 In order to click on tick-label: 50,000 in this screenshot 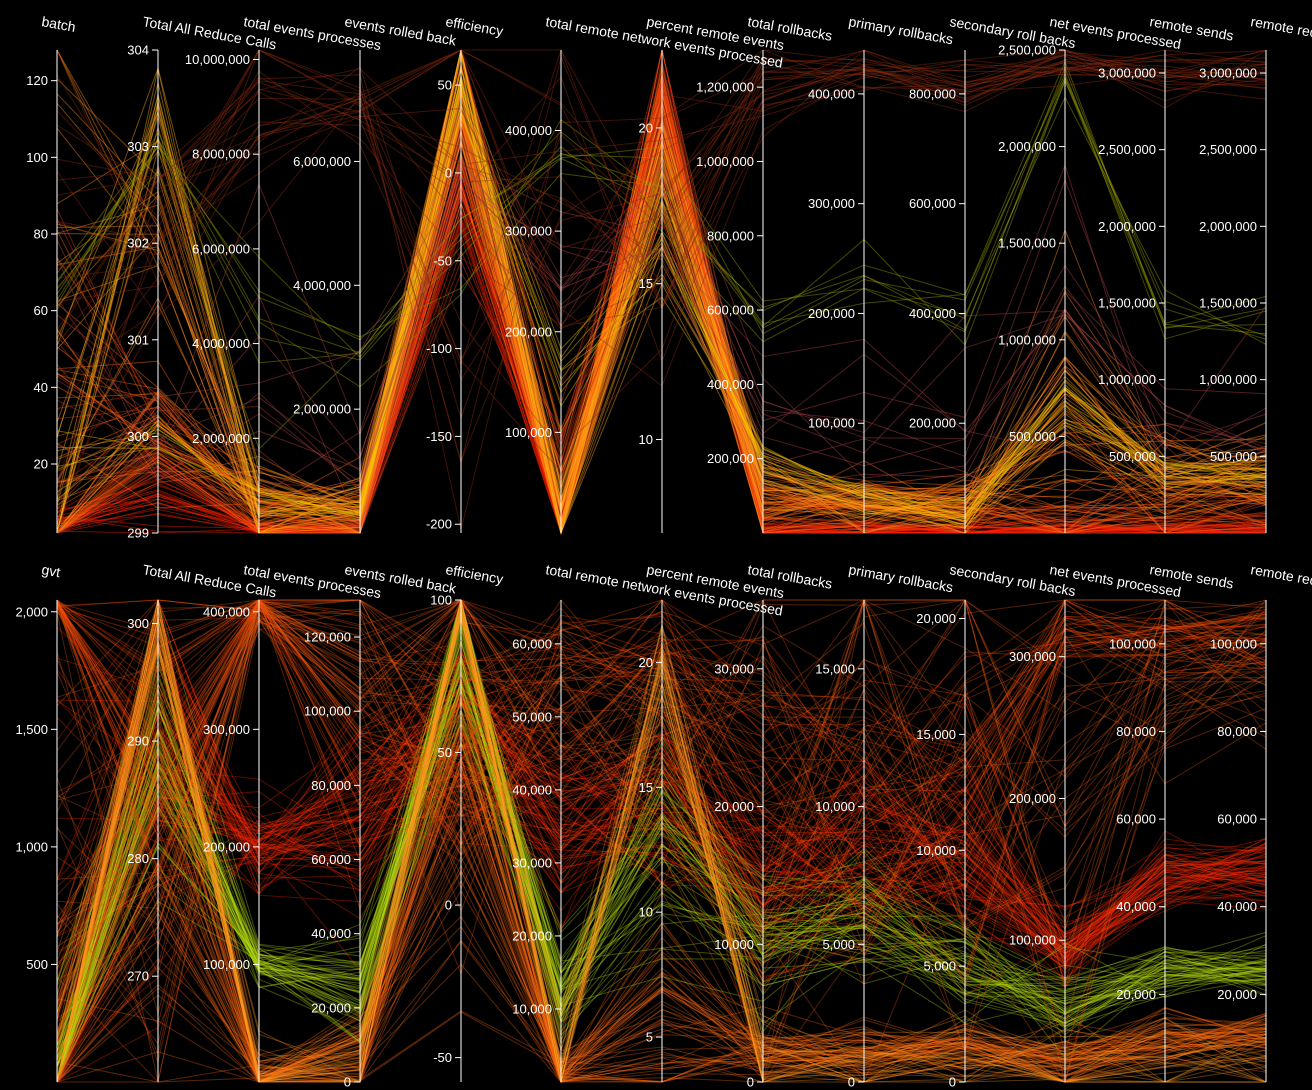, I will do `click(532, 716)`.